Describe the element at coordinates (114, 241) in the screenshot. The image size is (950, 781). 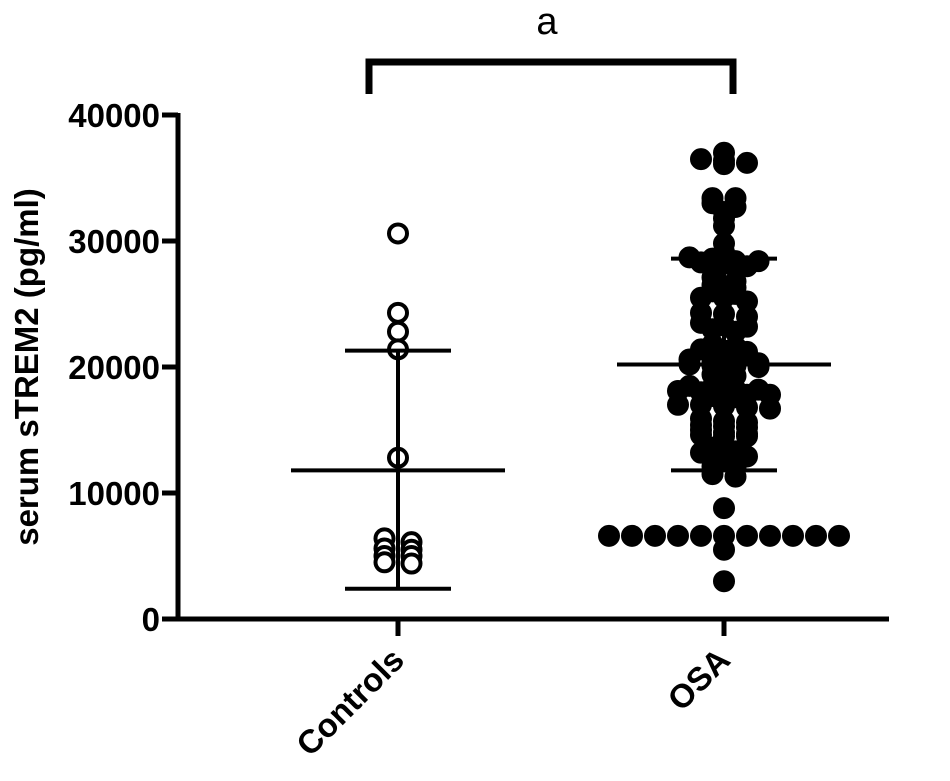
I see `y-tick-label: 30000` at that location.